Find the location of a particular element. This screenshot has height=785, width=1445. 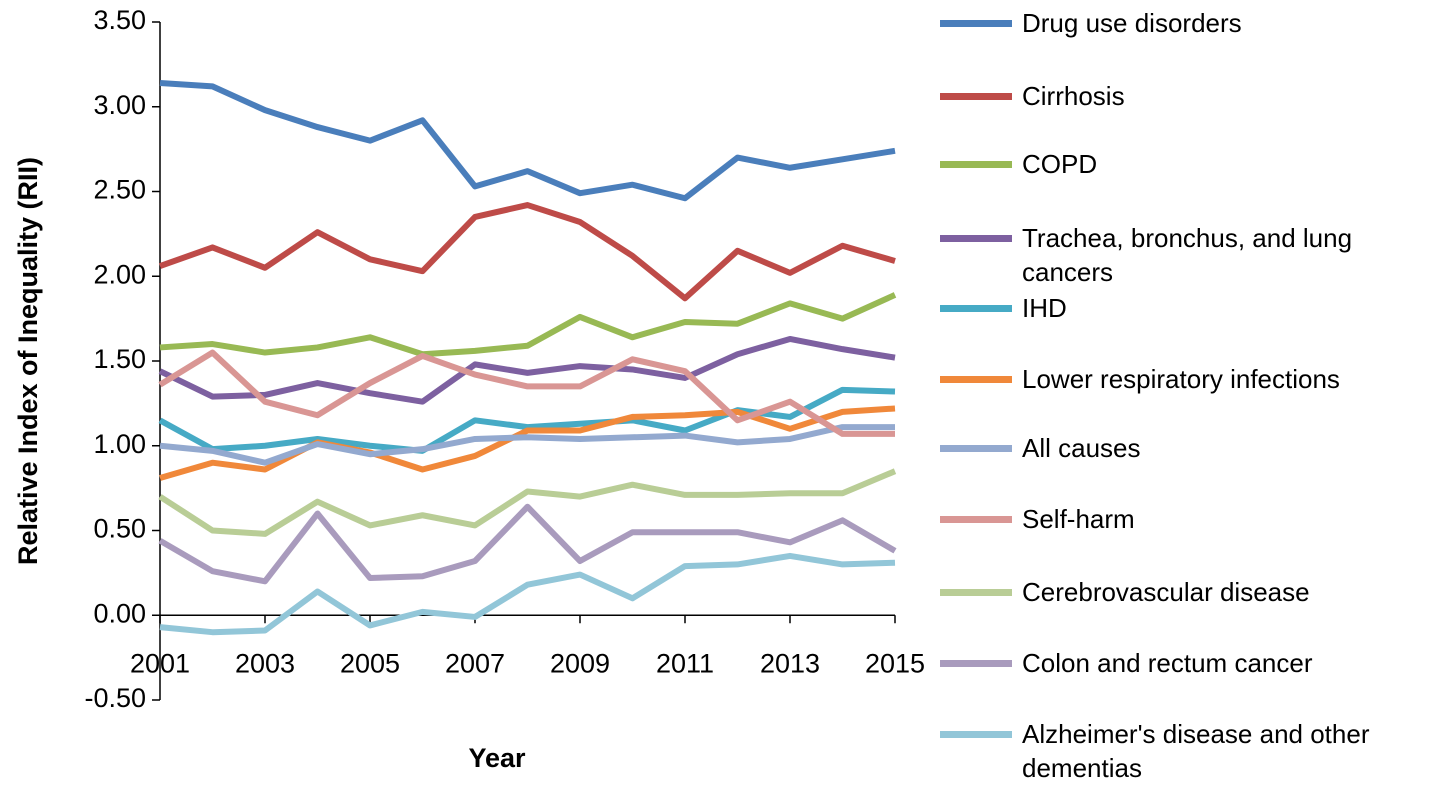

legend-label: Colon and rectum cancer is located at coordinates (1167, 663).